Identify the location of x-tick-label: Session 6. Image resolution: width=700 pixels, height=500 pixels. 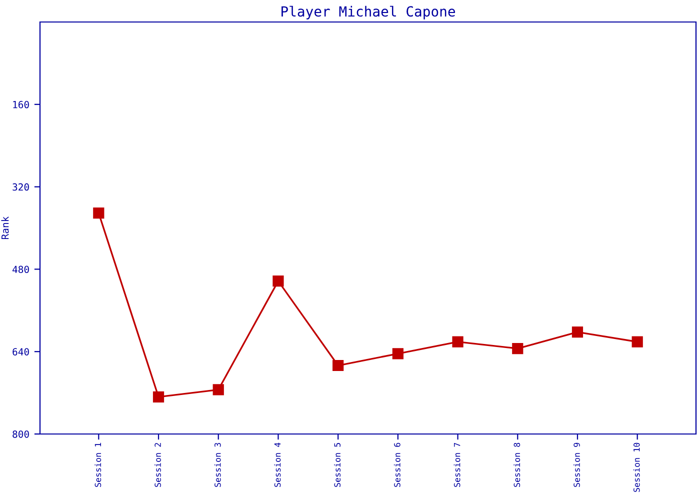
(397, 464).